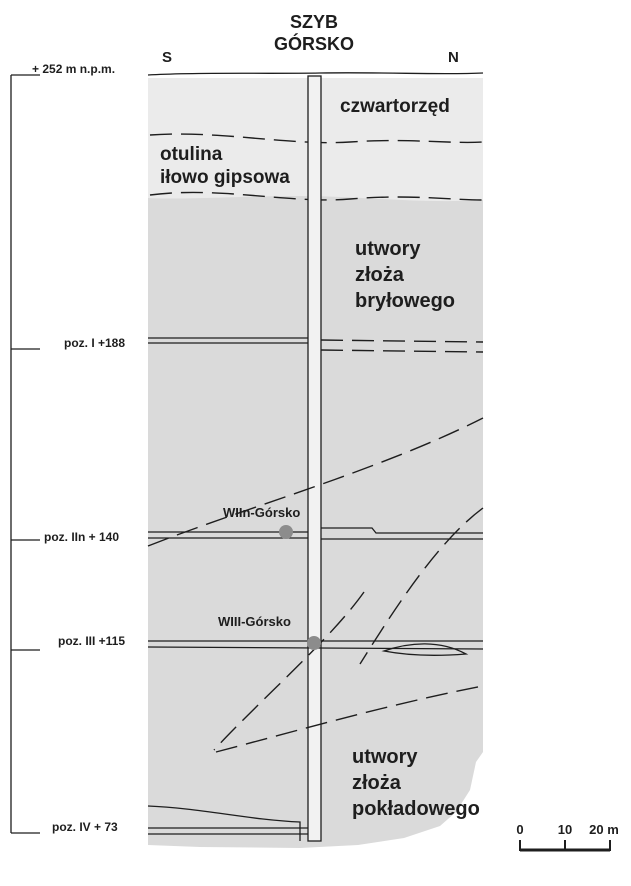 The height and width of the screenshot is (886, 631). I want to click on zone-label-pokladowe-2: złoża, so click(377, 783).